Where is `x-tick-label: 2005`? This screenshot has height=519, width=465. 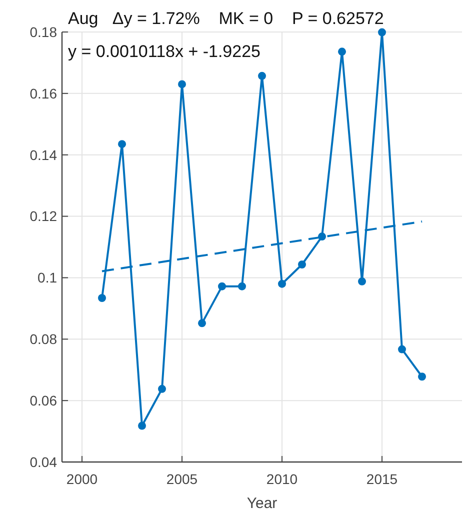
x-tick-label: 2005 is located at coordinates (182, 479).